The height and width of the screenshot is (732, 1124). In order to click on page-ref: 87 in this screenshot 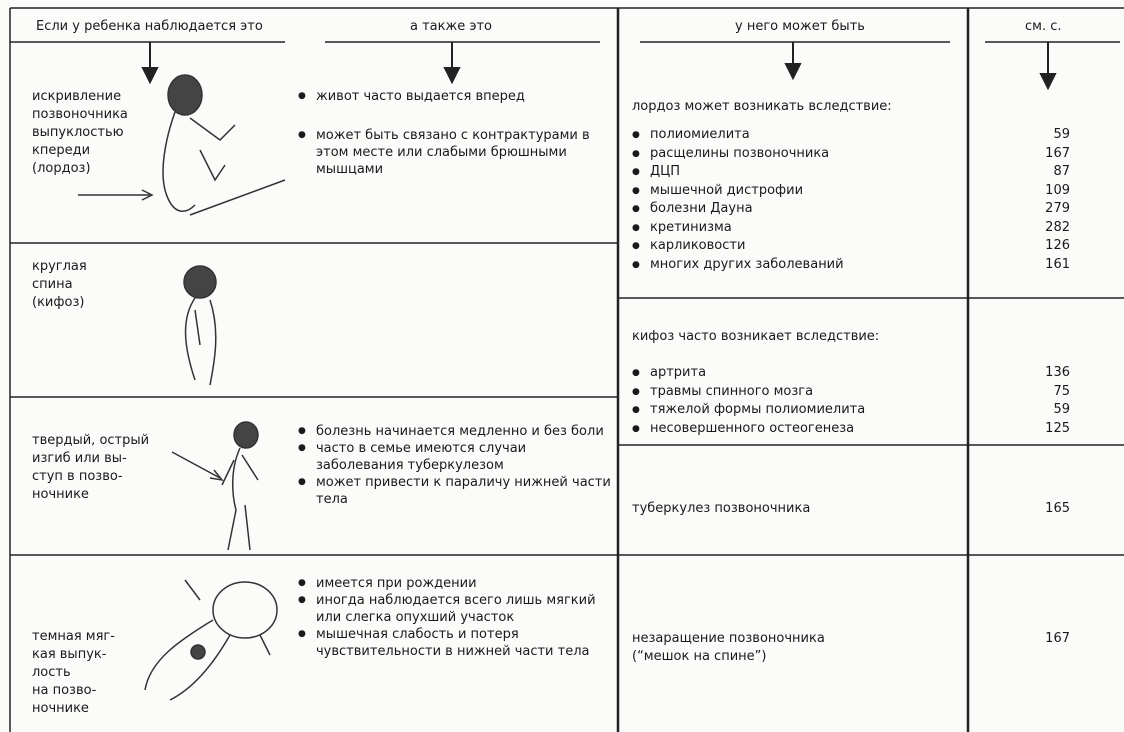, I will do `click(1061, 171)`.